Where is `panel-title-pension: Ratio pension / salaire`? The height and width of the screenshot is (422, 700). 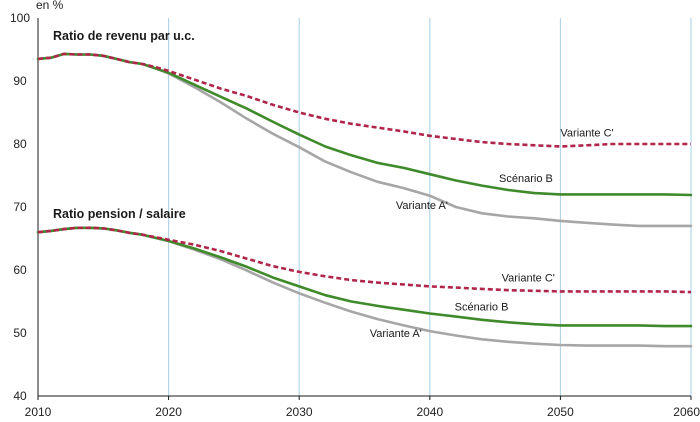 panel-title-pension: Ratio pension / salaire is located at coordinates (119, 214).